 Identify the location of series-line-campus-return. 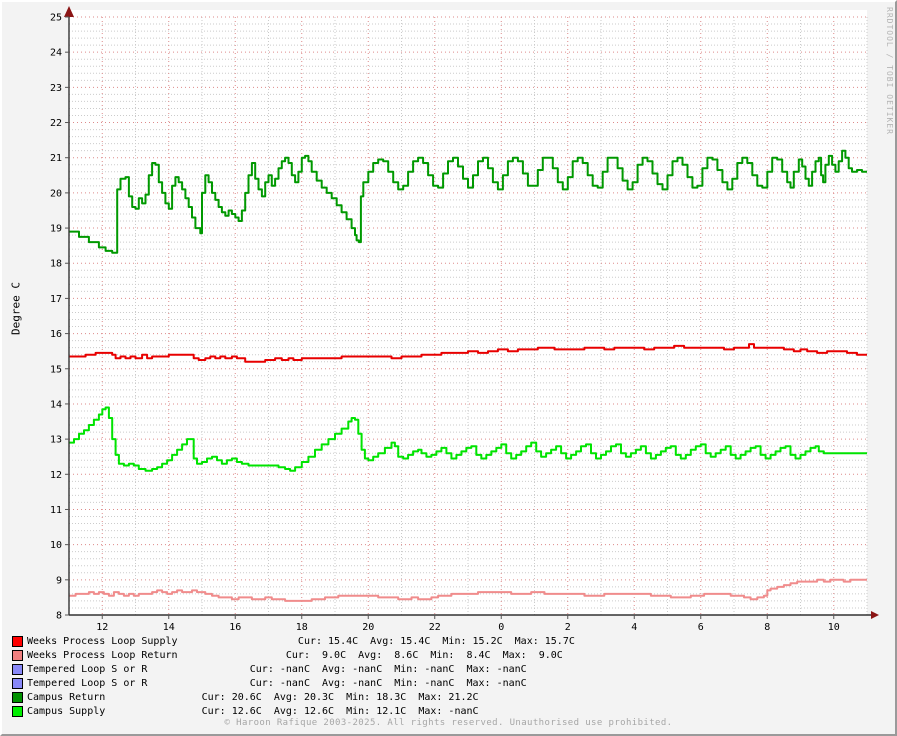
(468, 201).